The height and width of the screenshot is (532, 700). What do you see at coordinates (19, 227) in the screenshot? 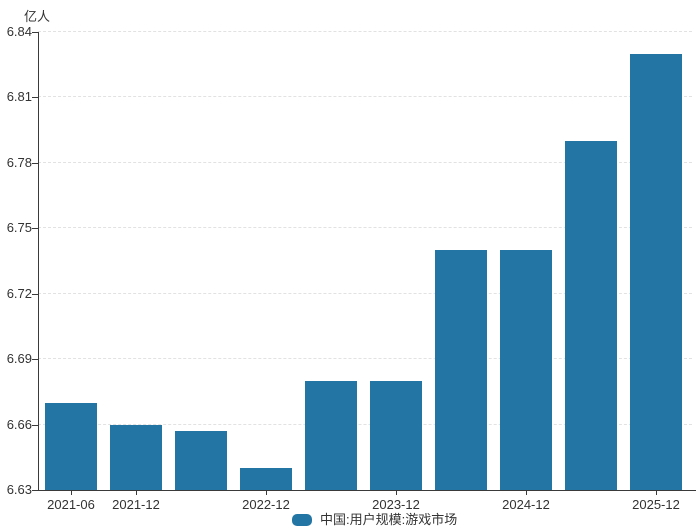
I see `y-tick-label: 6.75` at bounding box center [19, 227].